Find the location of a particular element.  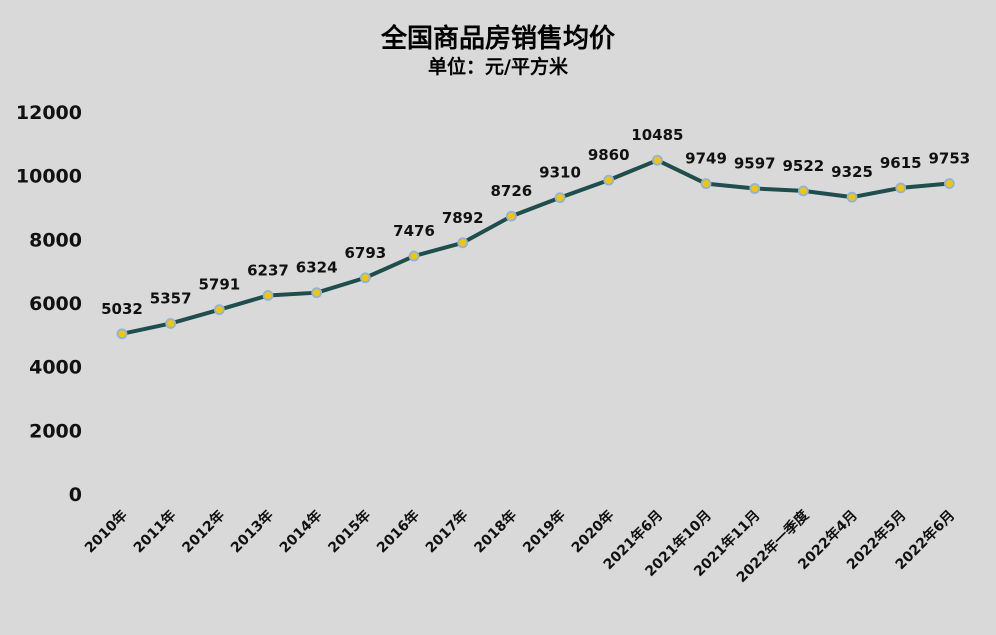

x-tick-label: 2018年 is located at coordinates (495, 531).